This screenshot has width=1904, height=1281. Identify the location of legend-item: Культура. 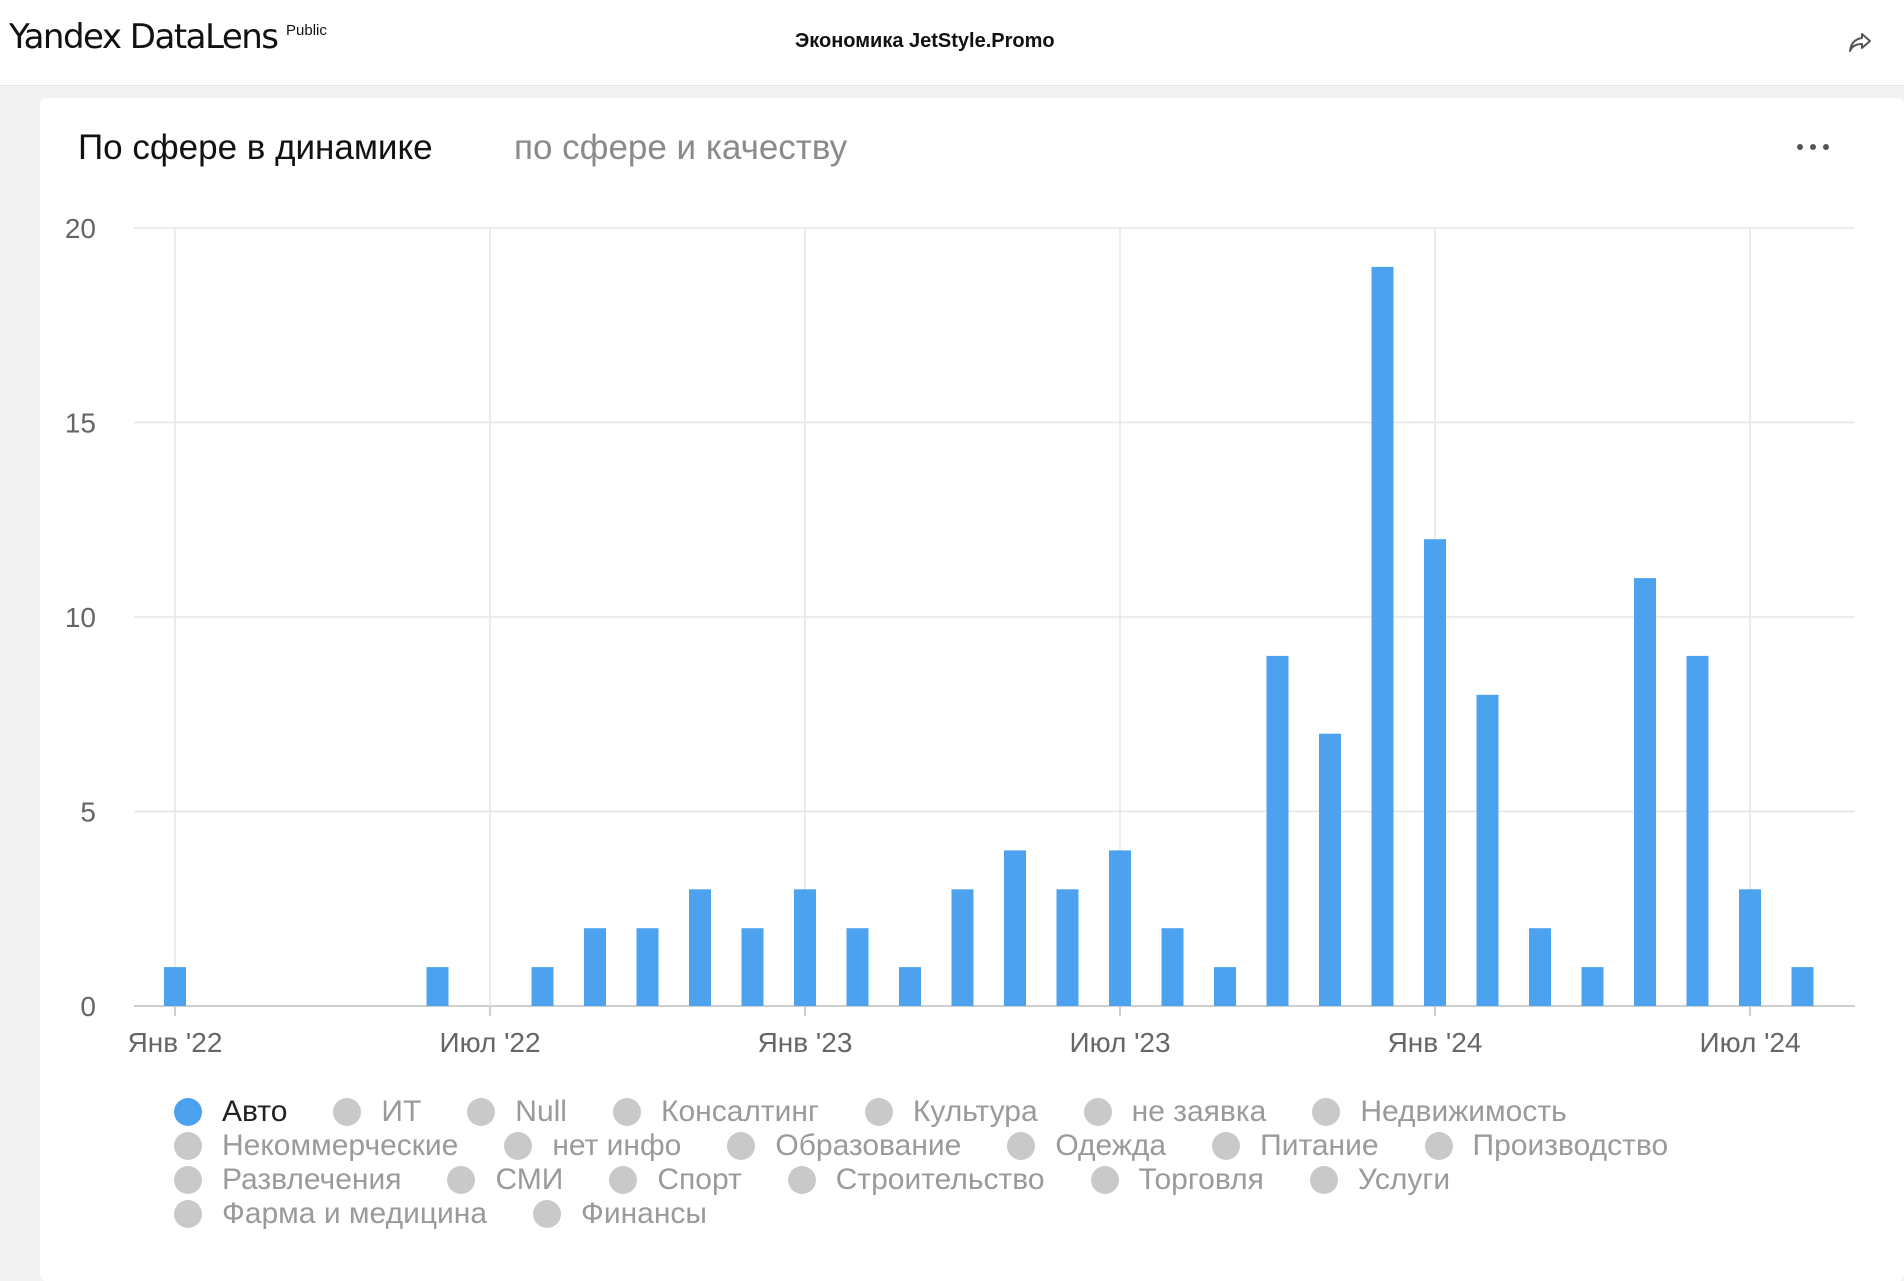
(951, 1111).